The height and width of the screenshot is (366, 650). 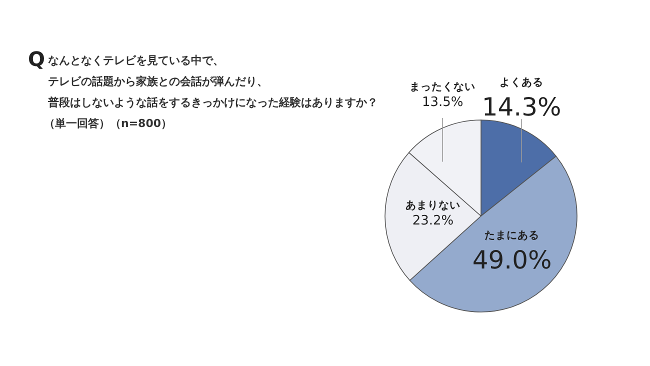 What do you see at coordinates (433, 220) in the screenshot?
I see `data-label: 23.2%` at bounding box center [433, 220].